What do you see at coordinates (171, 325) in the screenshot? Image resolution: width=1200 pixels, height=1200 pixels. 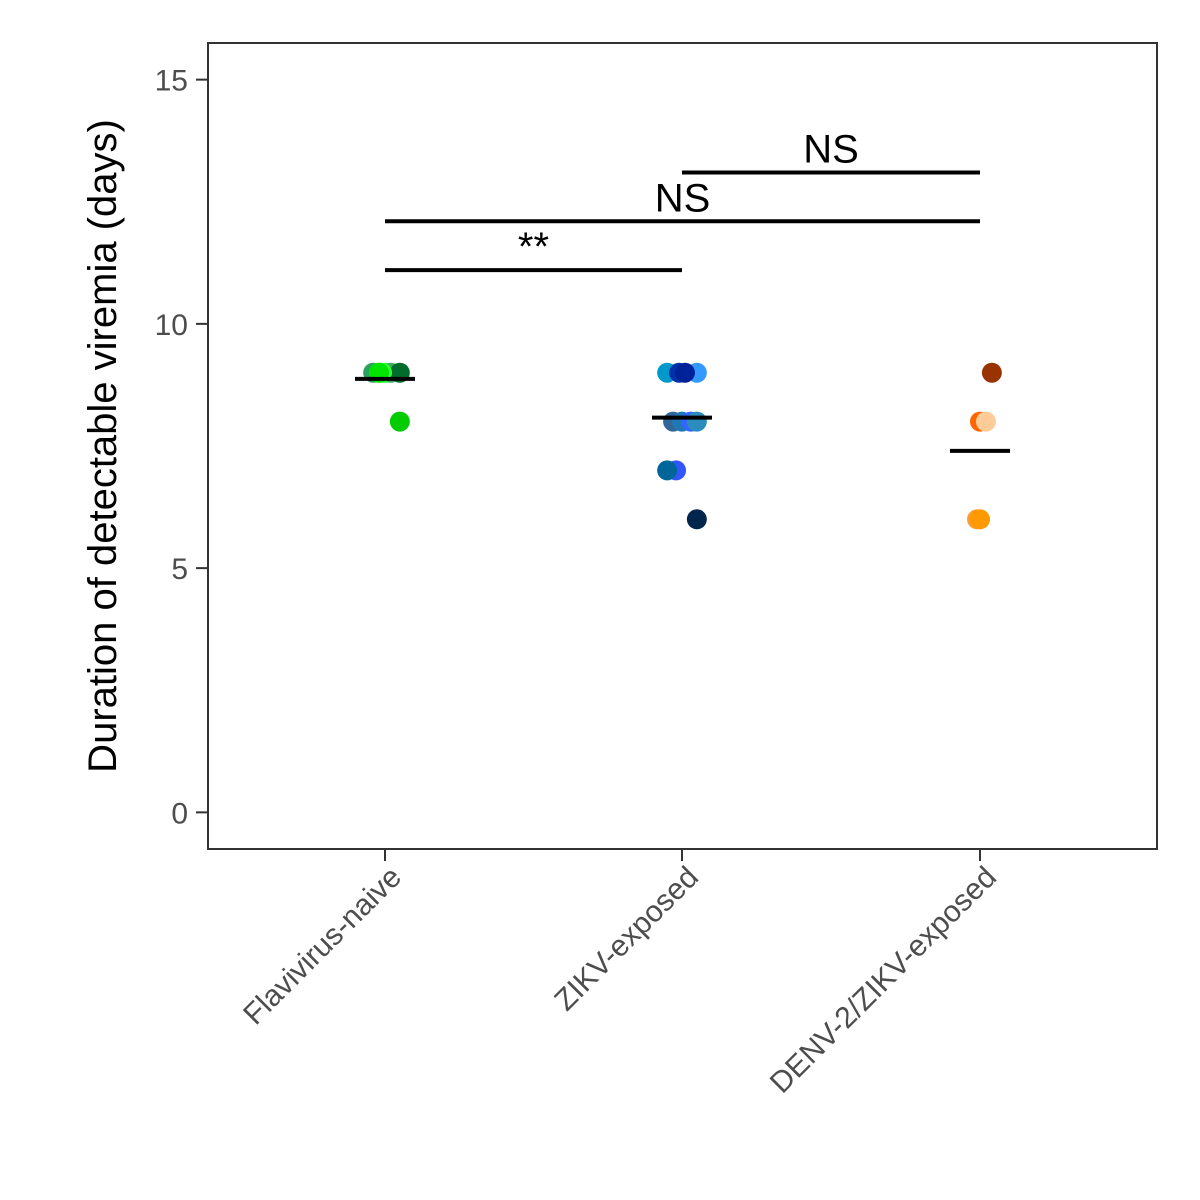 I see `y-tick-label: 10` at bounding box center [171, 325].